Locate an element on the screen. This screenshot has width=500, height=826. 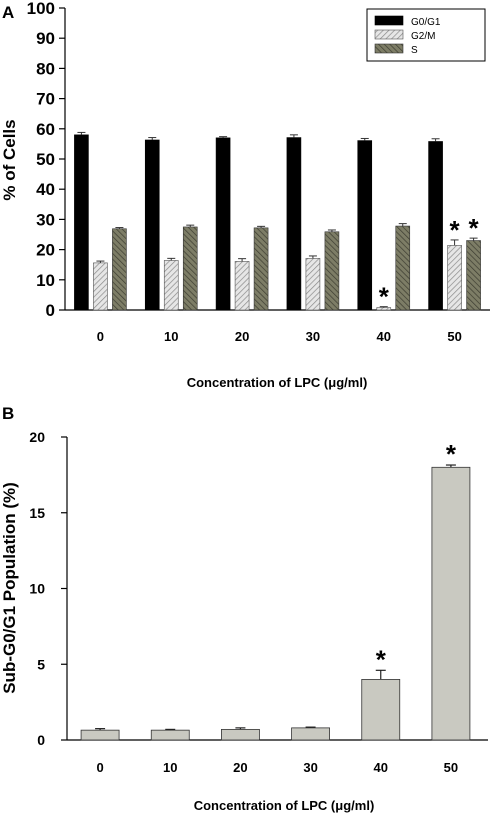
panel-b-x-tick-label: 40 is located at coordinates (381, 767).